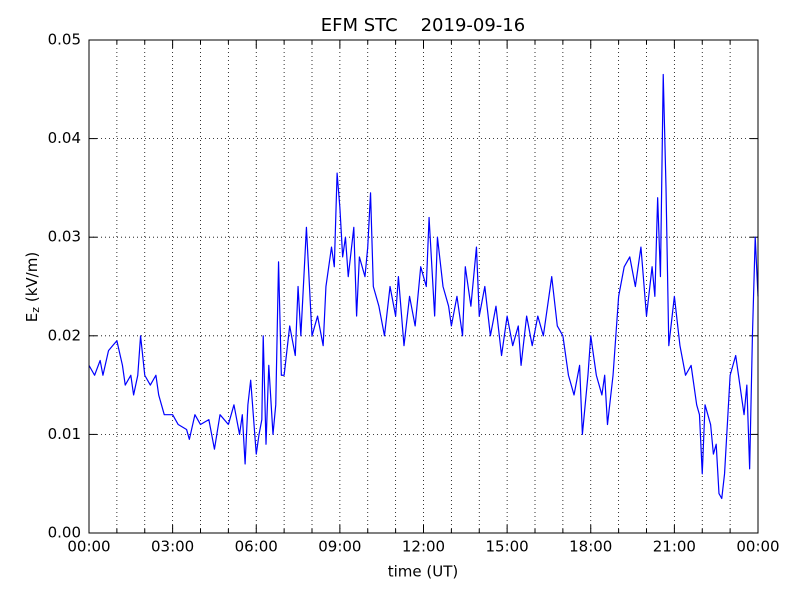 This screenshot has width=800, height=600. Describe the element at coordinates (64, 237) in the screenshot. I see `y-tick-label: 0.03` at that location.